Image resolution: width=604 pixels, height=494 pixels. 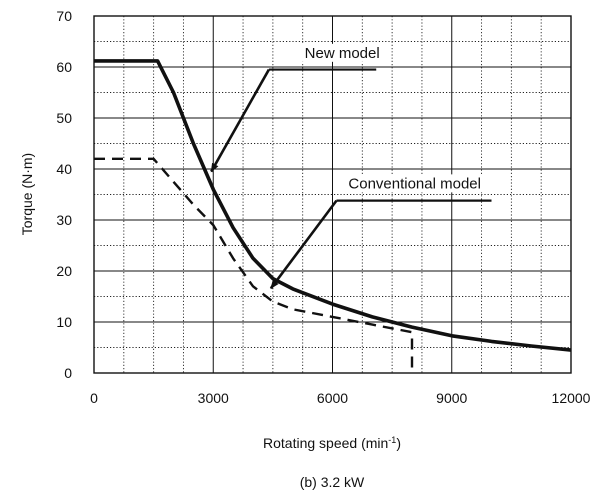 I want to click on y-axis-title: Torque (N·m), so click(x=27, y=194).